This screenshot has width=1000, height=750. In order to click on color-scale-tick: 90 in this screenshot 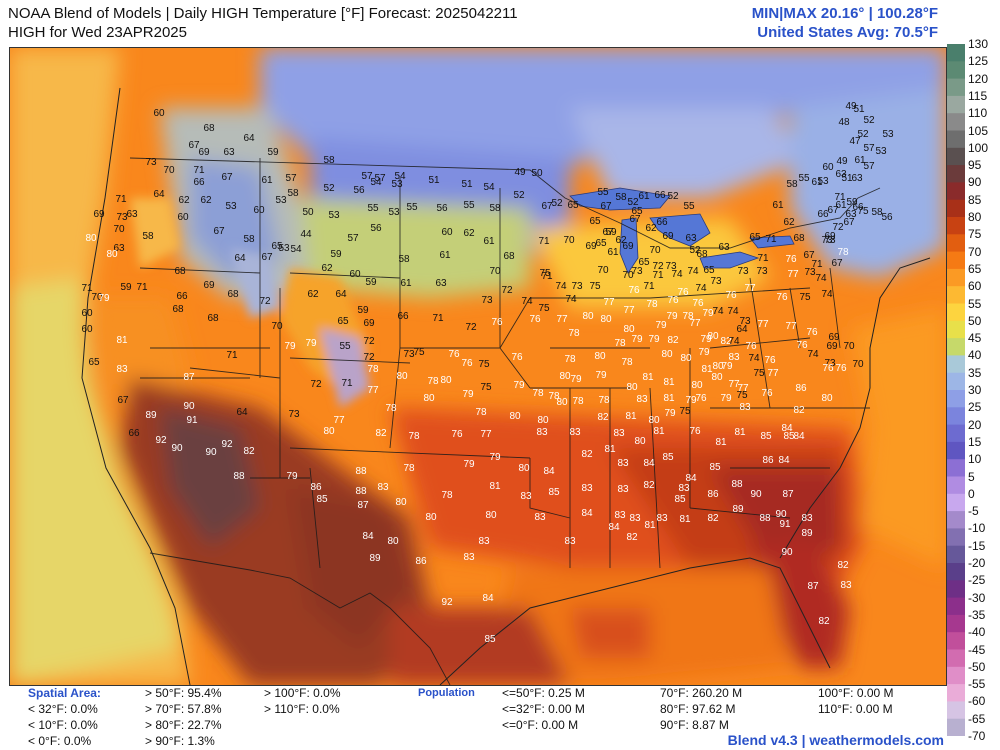, I will do `click(975, 182)`.